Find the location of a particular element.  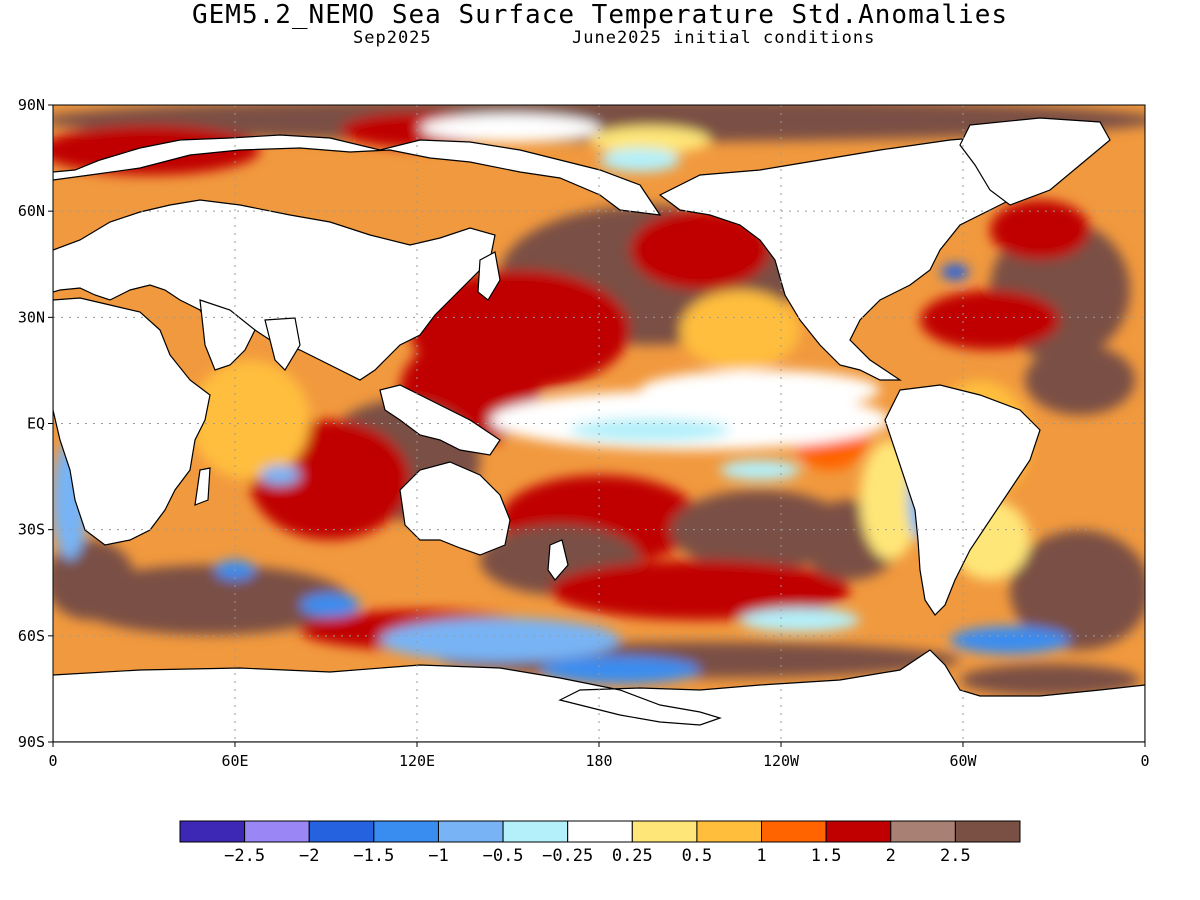

anomaly-field-south-atlantic-blue is located at coordinates (1010, 640).